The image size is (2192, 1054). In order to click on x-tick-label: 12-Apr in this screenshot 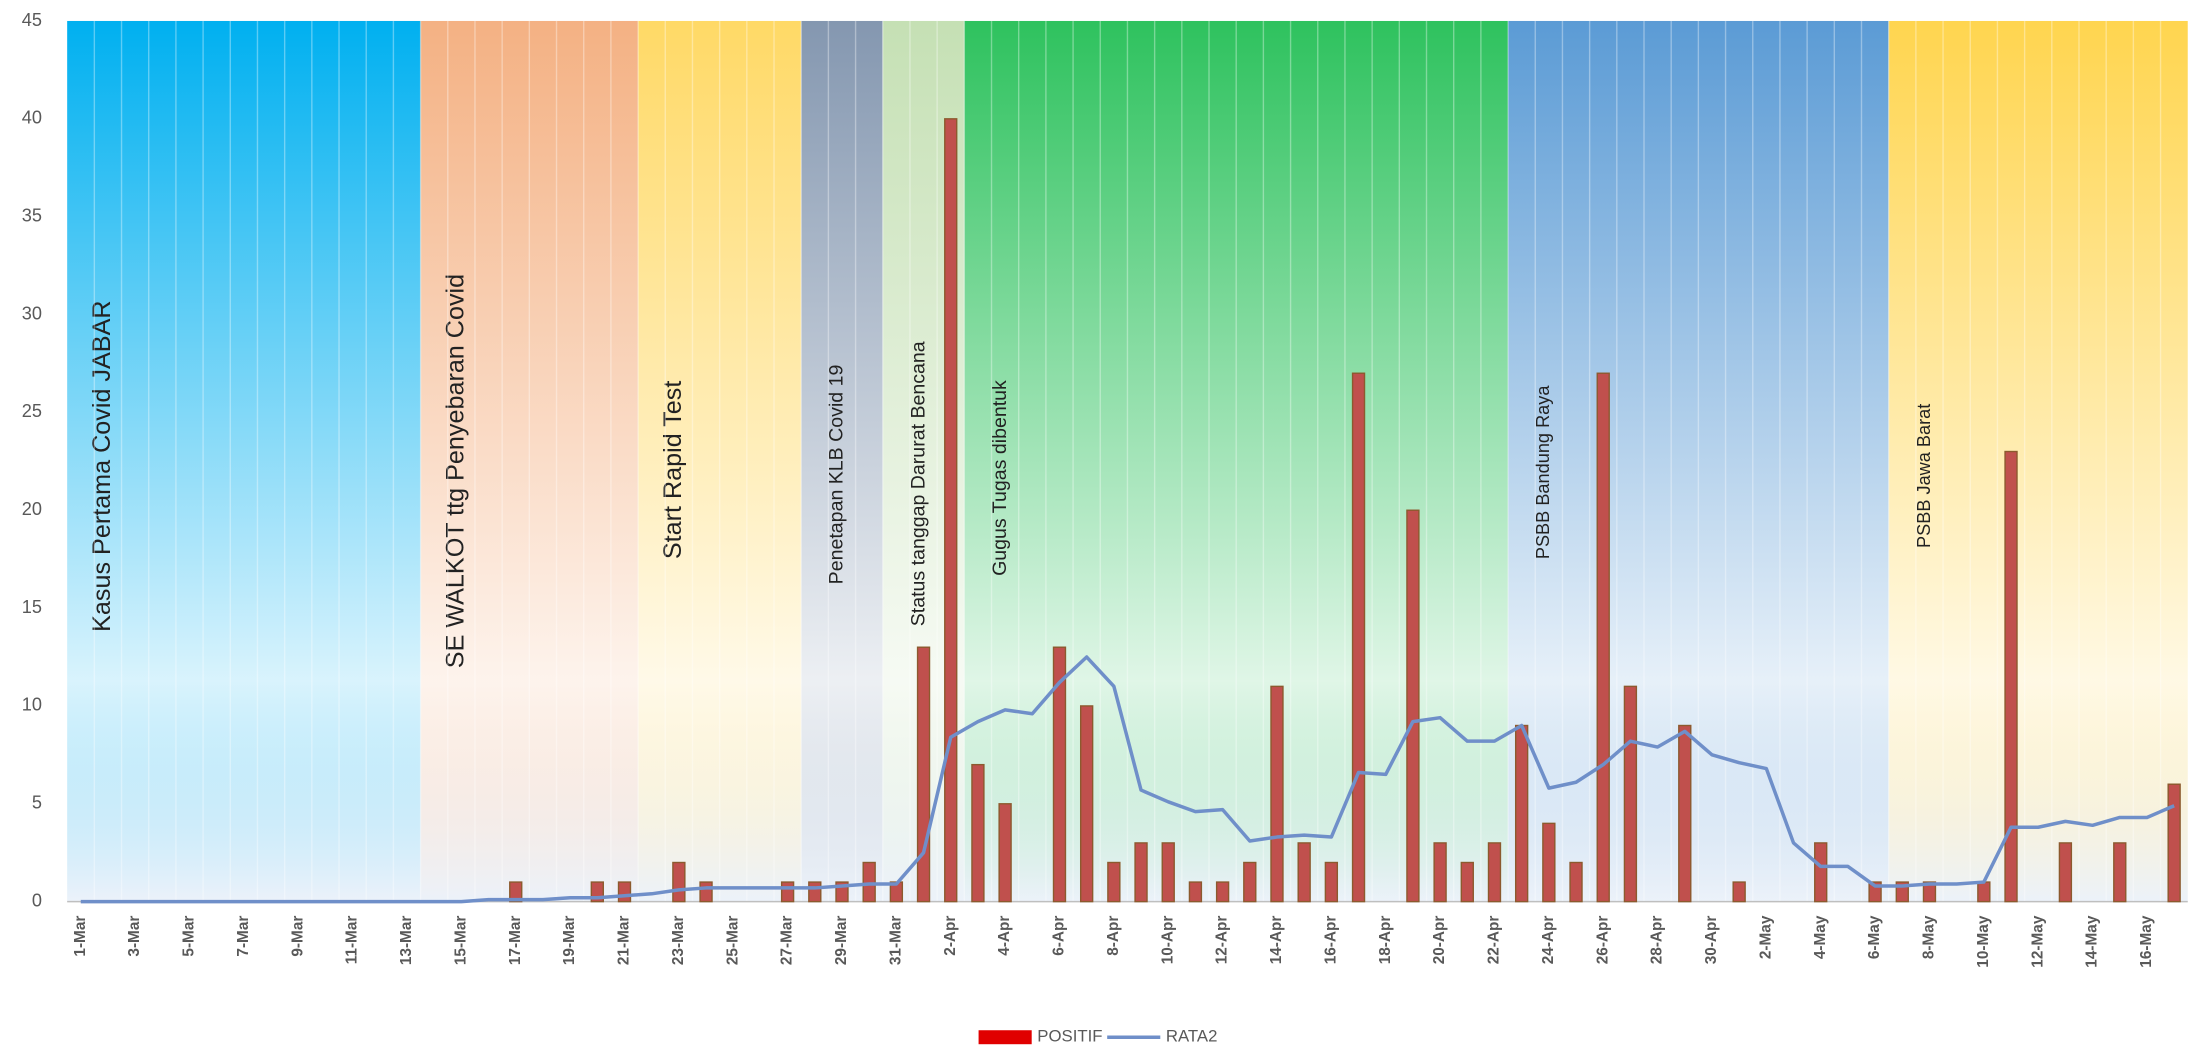, I will do `click(1222, 940)`.